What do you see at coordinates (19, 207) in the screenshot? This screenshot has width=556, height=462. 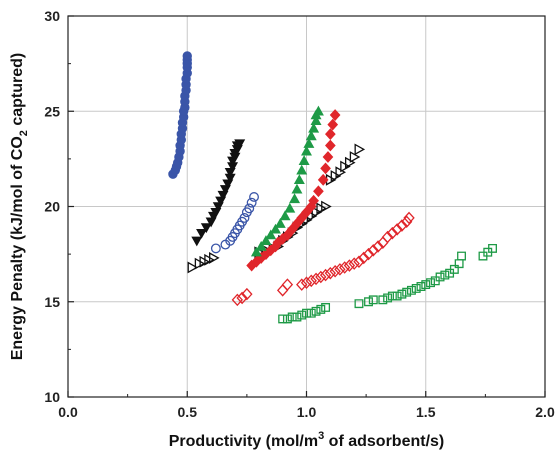 I see `y-axis-label: Energy Penalty (kJ/mol of CO2 captured)` at bounding box center [19, 207].